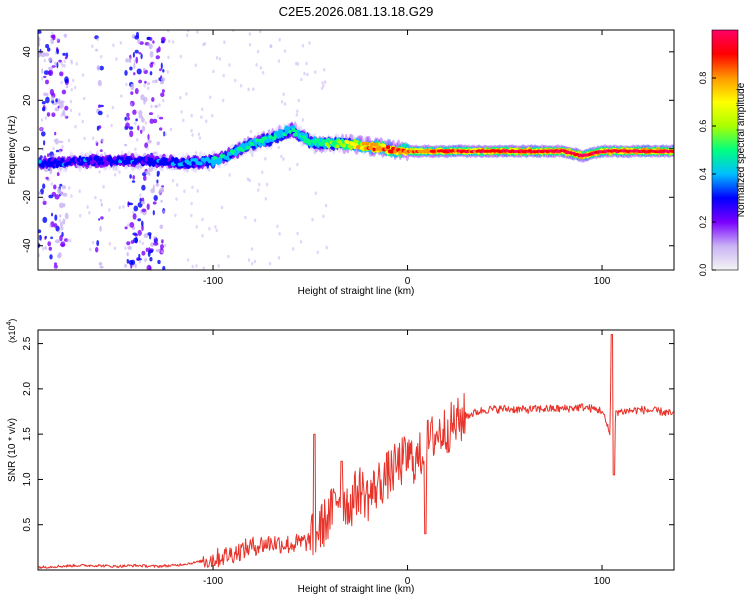 The height and width of the screenshot is (600, 750). Describe the element at coordinates (27, 197) in the screenshot. I see `spectrogram-y-tick-label: -20` at that location.